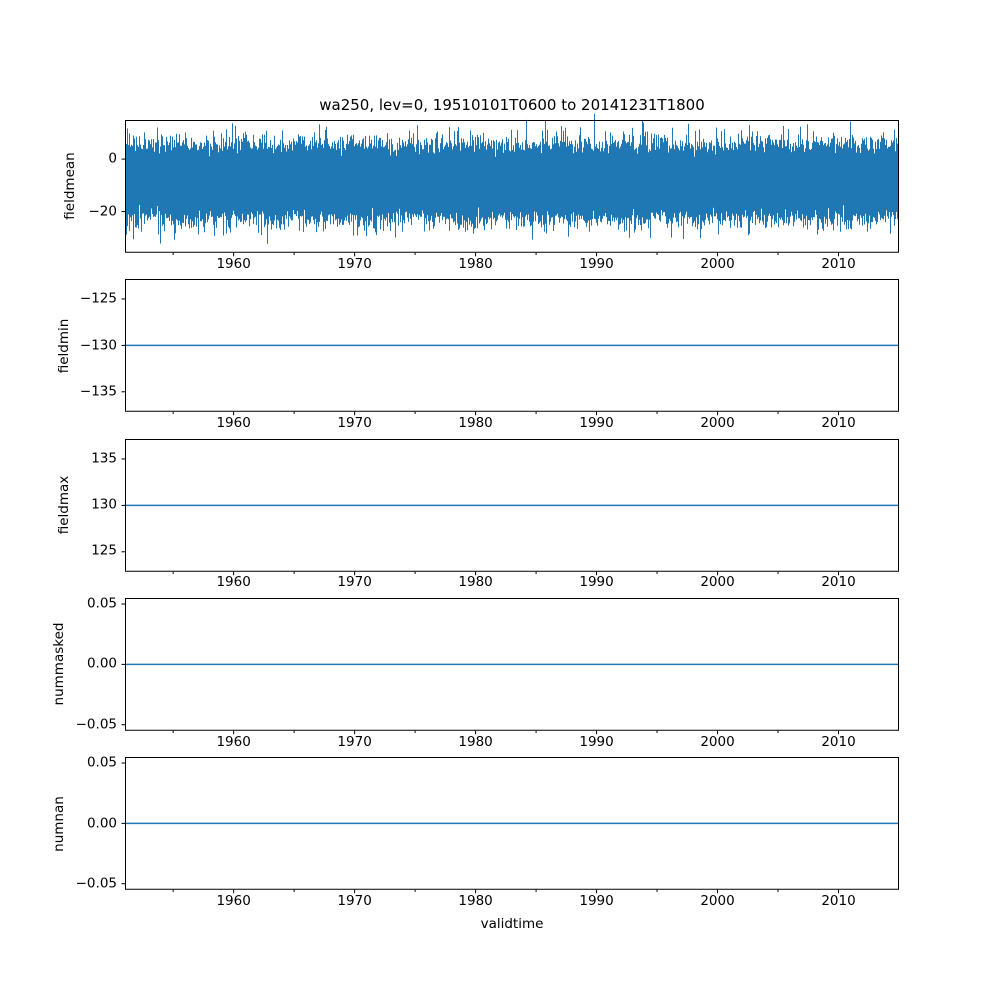 This screenshot has height=1000, width=1000. What do you see at coordinates (104, 550) in the screenshot?
I see `ytick-label: 125` at bounding box center [104, 550].